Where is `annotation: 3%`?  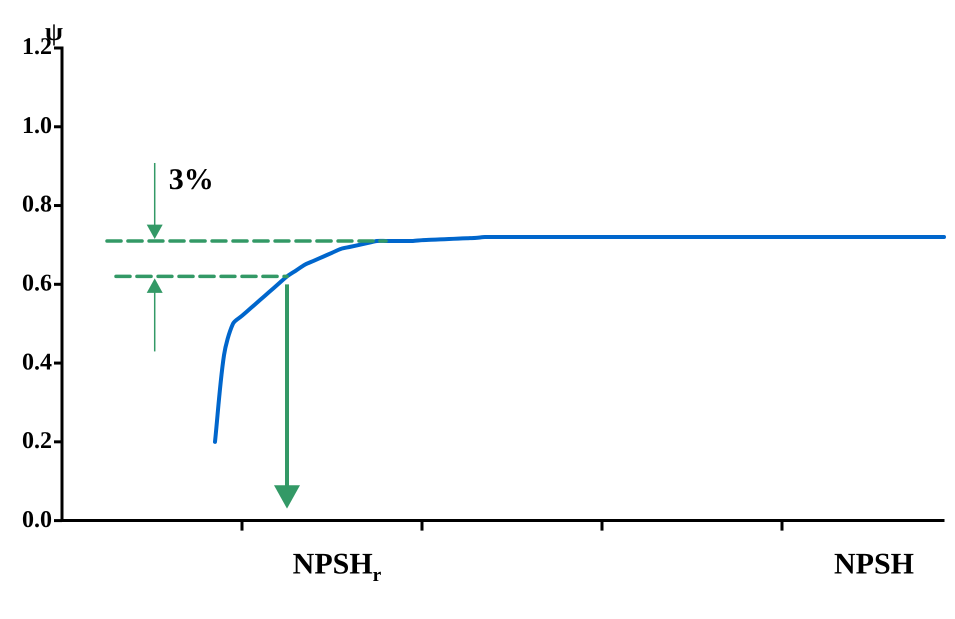 annotation: 3% is located at coordinates (191, 179).